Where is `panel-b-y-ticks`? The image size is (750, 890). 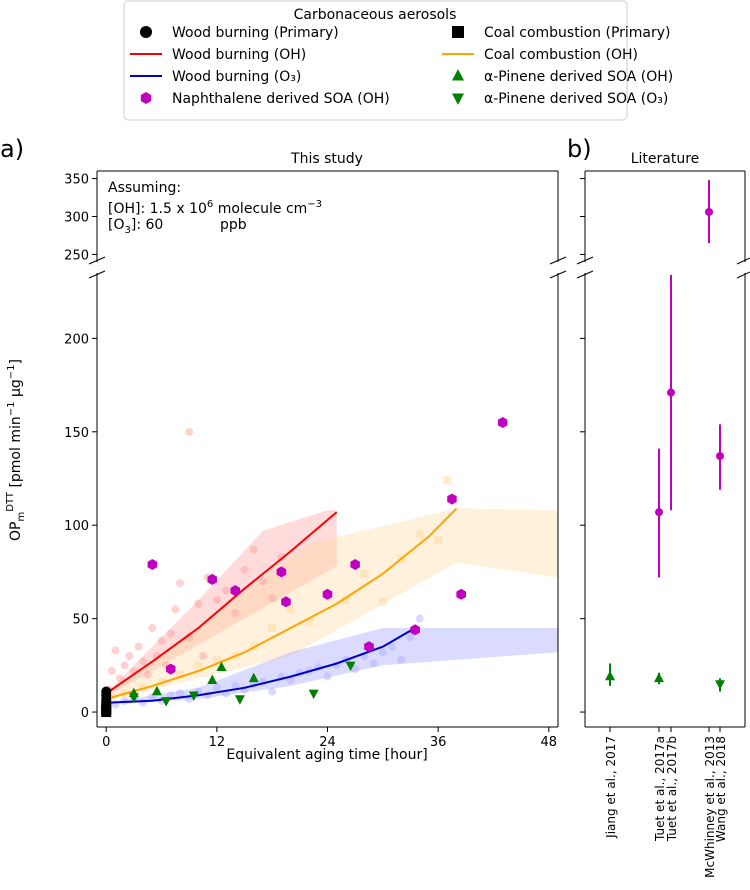
panel-b-y-ticks is located at coordinates (582, 445).